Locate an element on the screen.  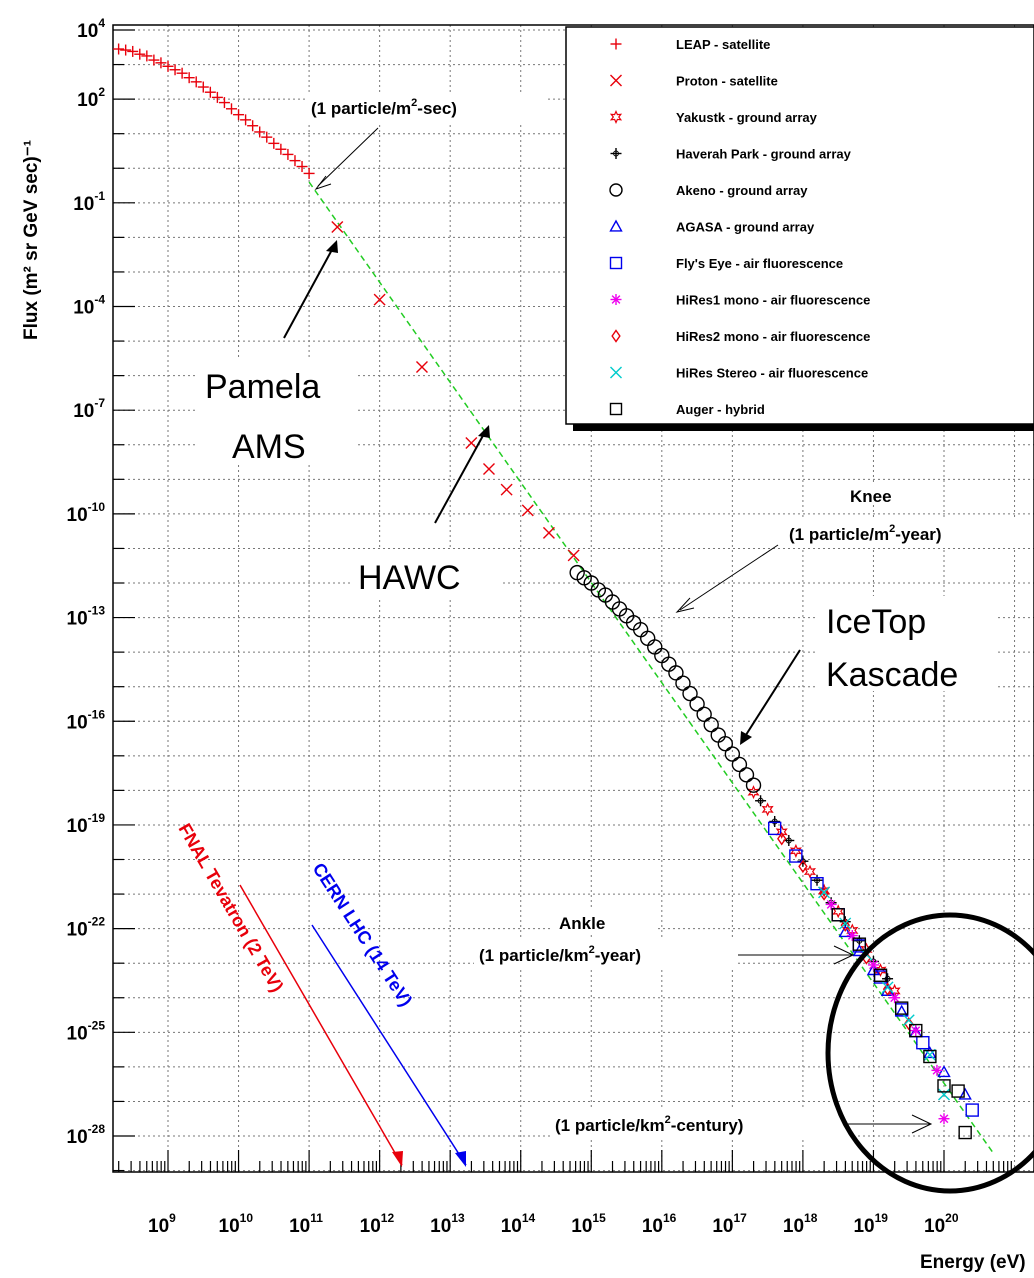
x-tick-label: 1014 is located at coordinates (518, 1224).